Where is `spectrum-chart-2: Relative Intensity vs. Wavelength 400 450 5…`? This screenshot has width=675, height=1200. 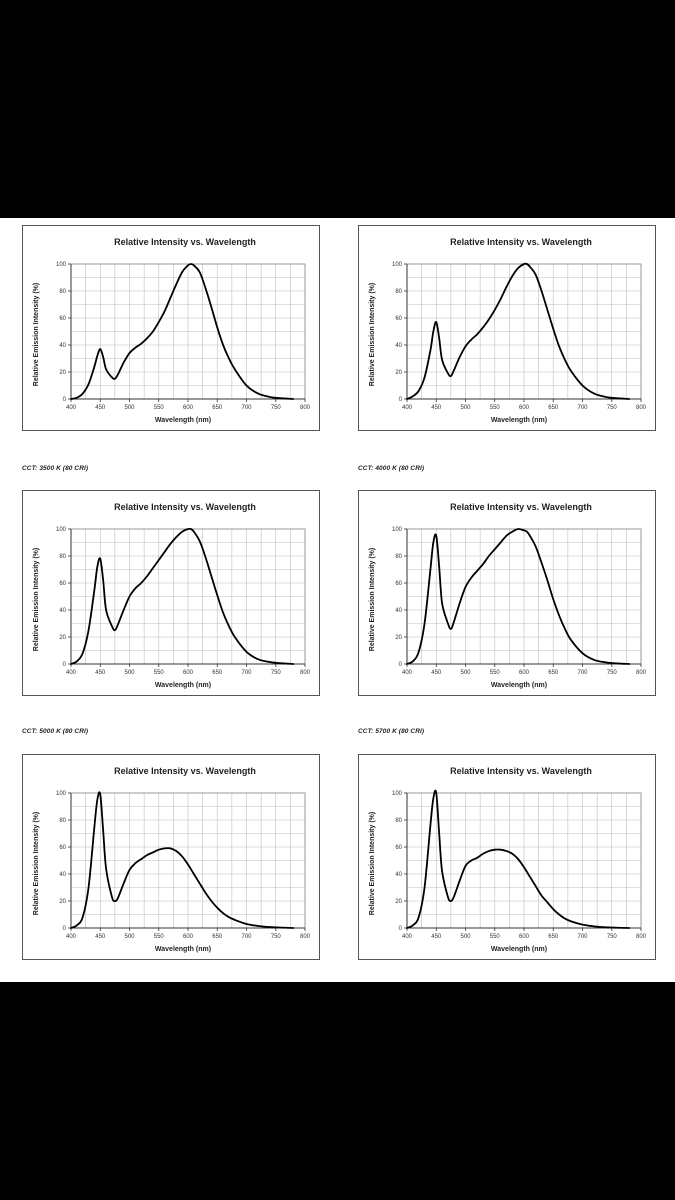 spectrum-chart-2: Relative Intensity vs. Wavelength 400 450 5… is located at coordinates (507, 328).